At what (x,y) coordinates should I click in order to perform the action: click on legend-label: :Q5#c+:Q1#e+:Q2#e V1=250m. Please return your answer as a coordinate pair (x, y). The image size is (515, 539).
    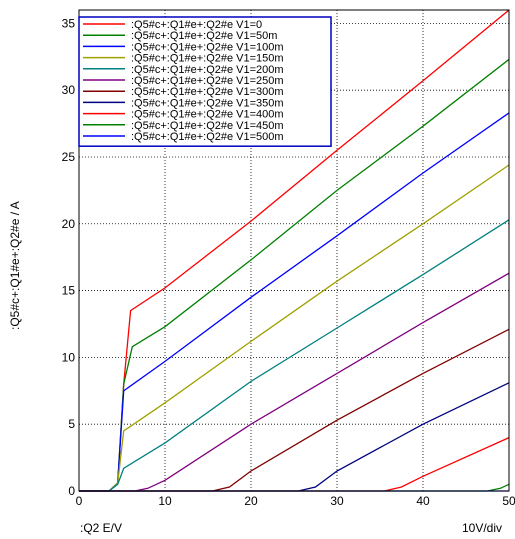
    Looking at the image, I should click on (207, 81).